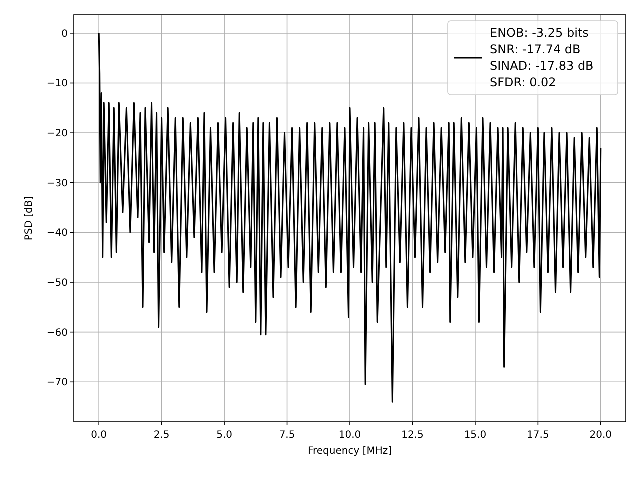 Image resolution: width=640 pixels, height=480 pixels. I want to click on y-tick-label: −10, so click(57, 84).